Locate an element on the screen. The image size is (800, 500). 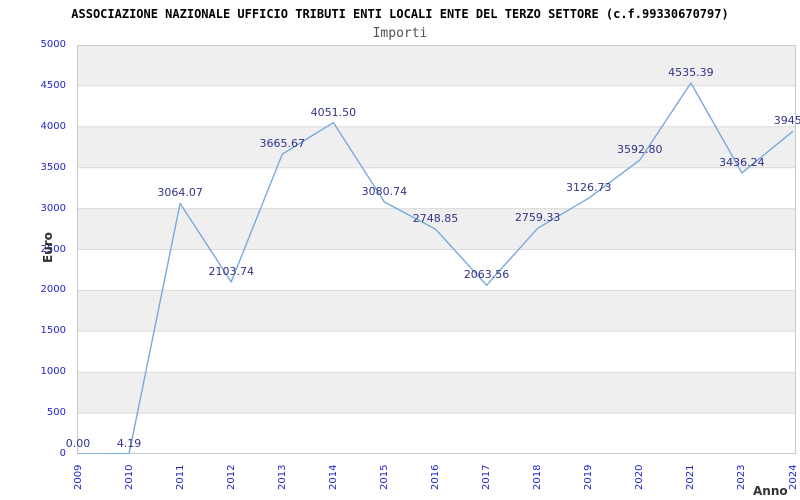
data-point-label: 4051.50 is located at coordinates (333, 112).